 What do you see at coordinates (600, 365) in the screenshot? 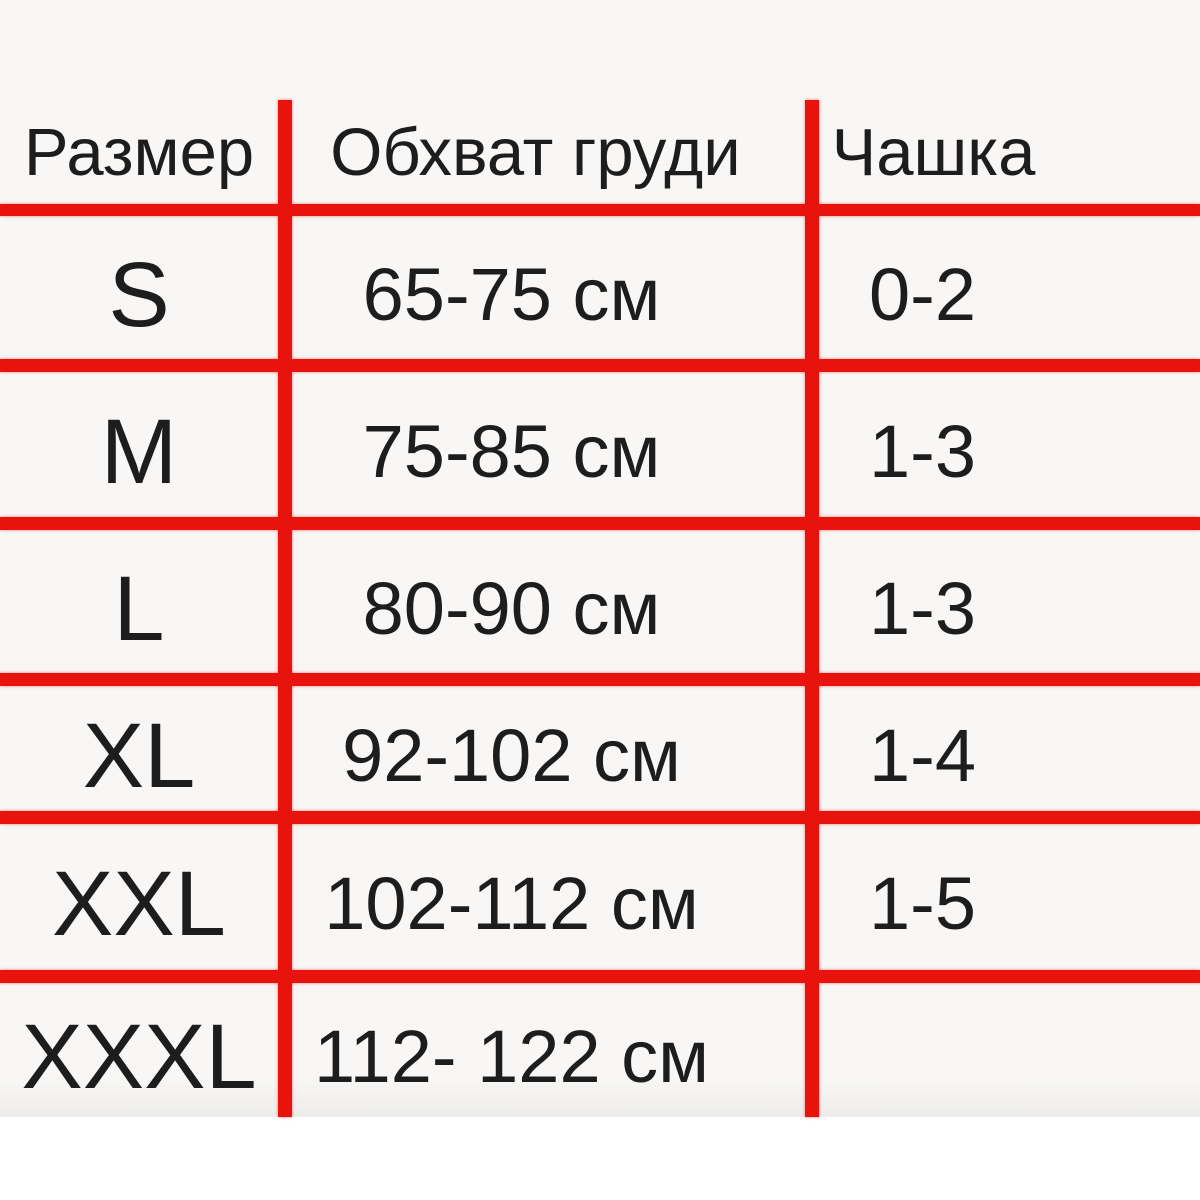
I see `horizontal-divider-row-s` at bounding box center [600, 365].